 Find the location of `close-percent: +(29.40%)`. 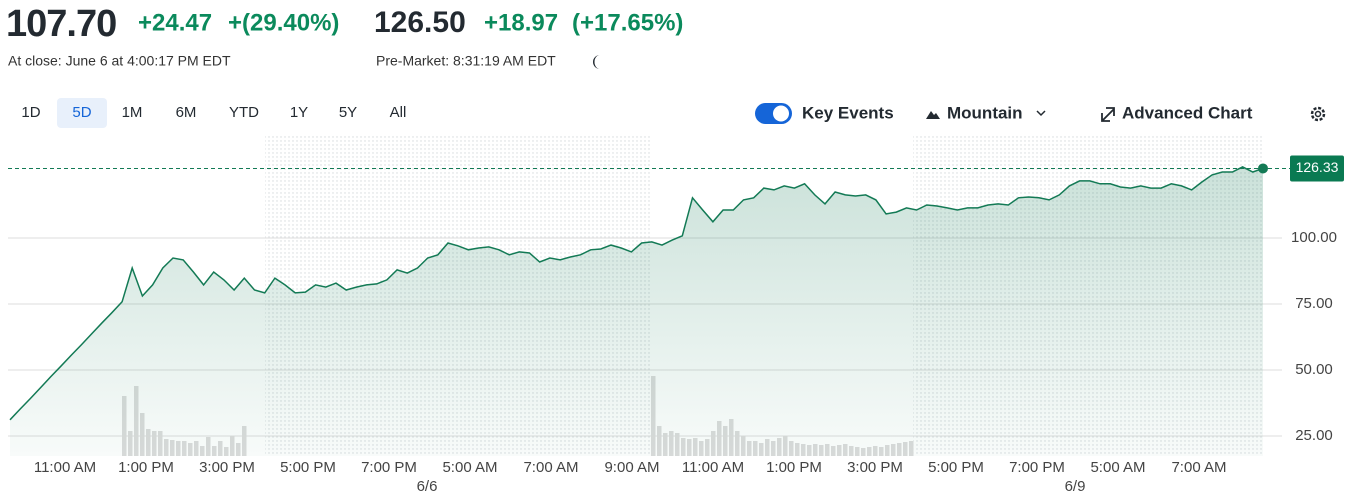

close-percent: +(29.40%) is located at coordinates (283, 22).